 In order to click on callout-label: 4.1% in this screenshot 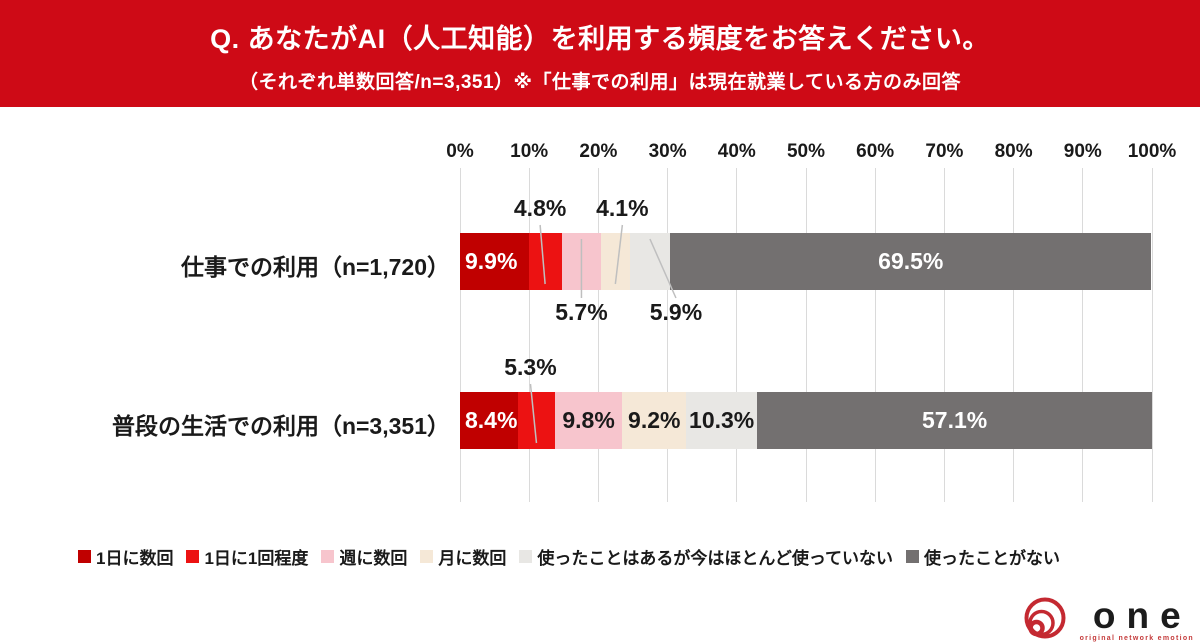, I will do `click(622, 208)`.